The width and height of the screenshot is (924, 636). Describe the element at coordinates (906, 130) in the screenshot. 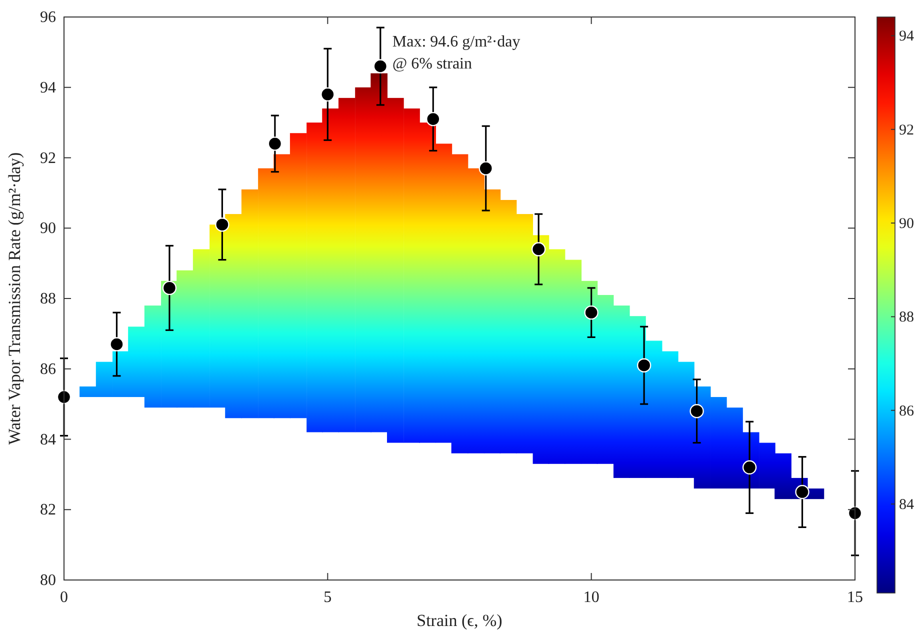

I see `color-bar-label: 92` at that location.